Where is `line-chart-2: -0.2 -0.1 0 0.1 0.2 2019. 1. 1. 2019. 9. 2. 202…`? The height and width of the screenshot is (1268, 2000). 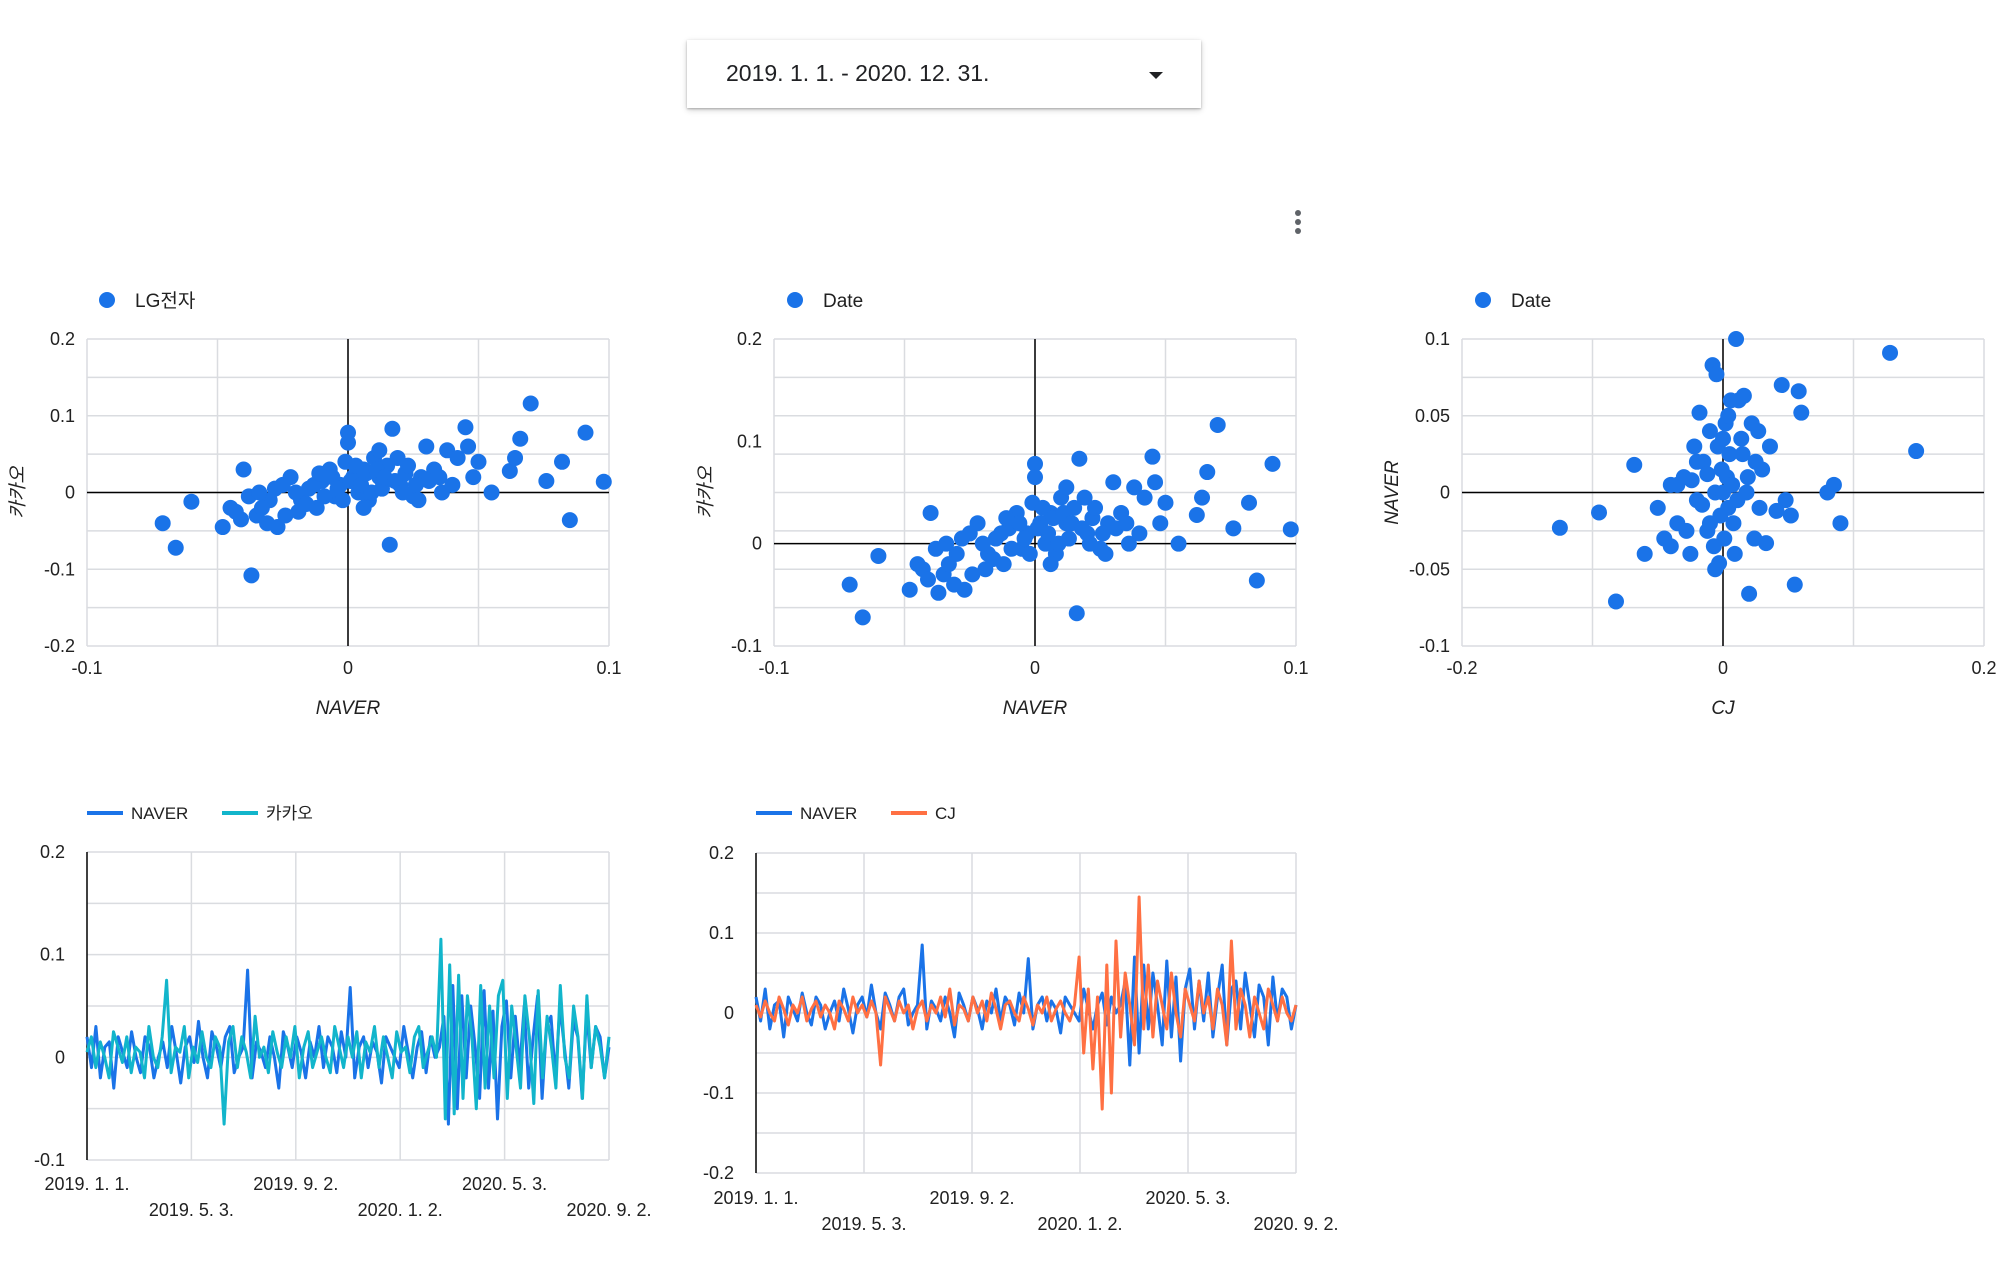
line-chart-2: -0.2 -0.1 0 0.1 0.2 2019. 1. 1. 2019. 9. 2. 202… is located at coordinates (1021, 1019).